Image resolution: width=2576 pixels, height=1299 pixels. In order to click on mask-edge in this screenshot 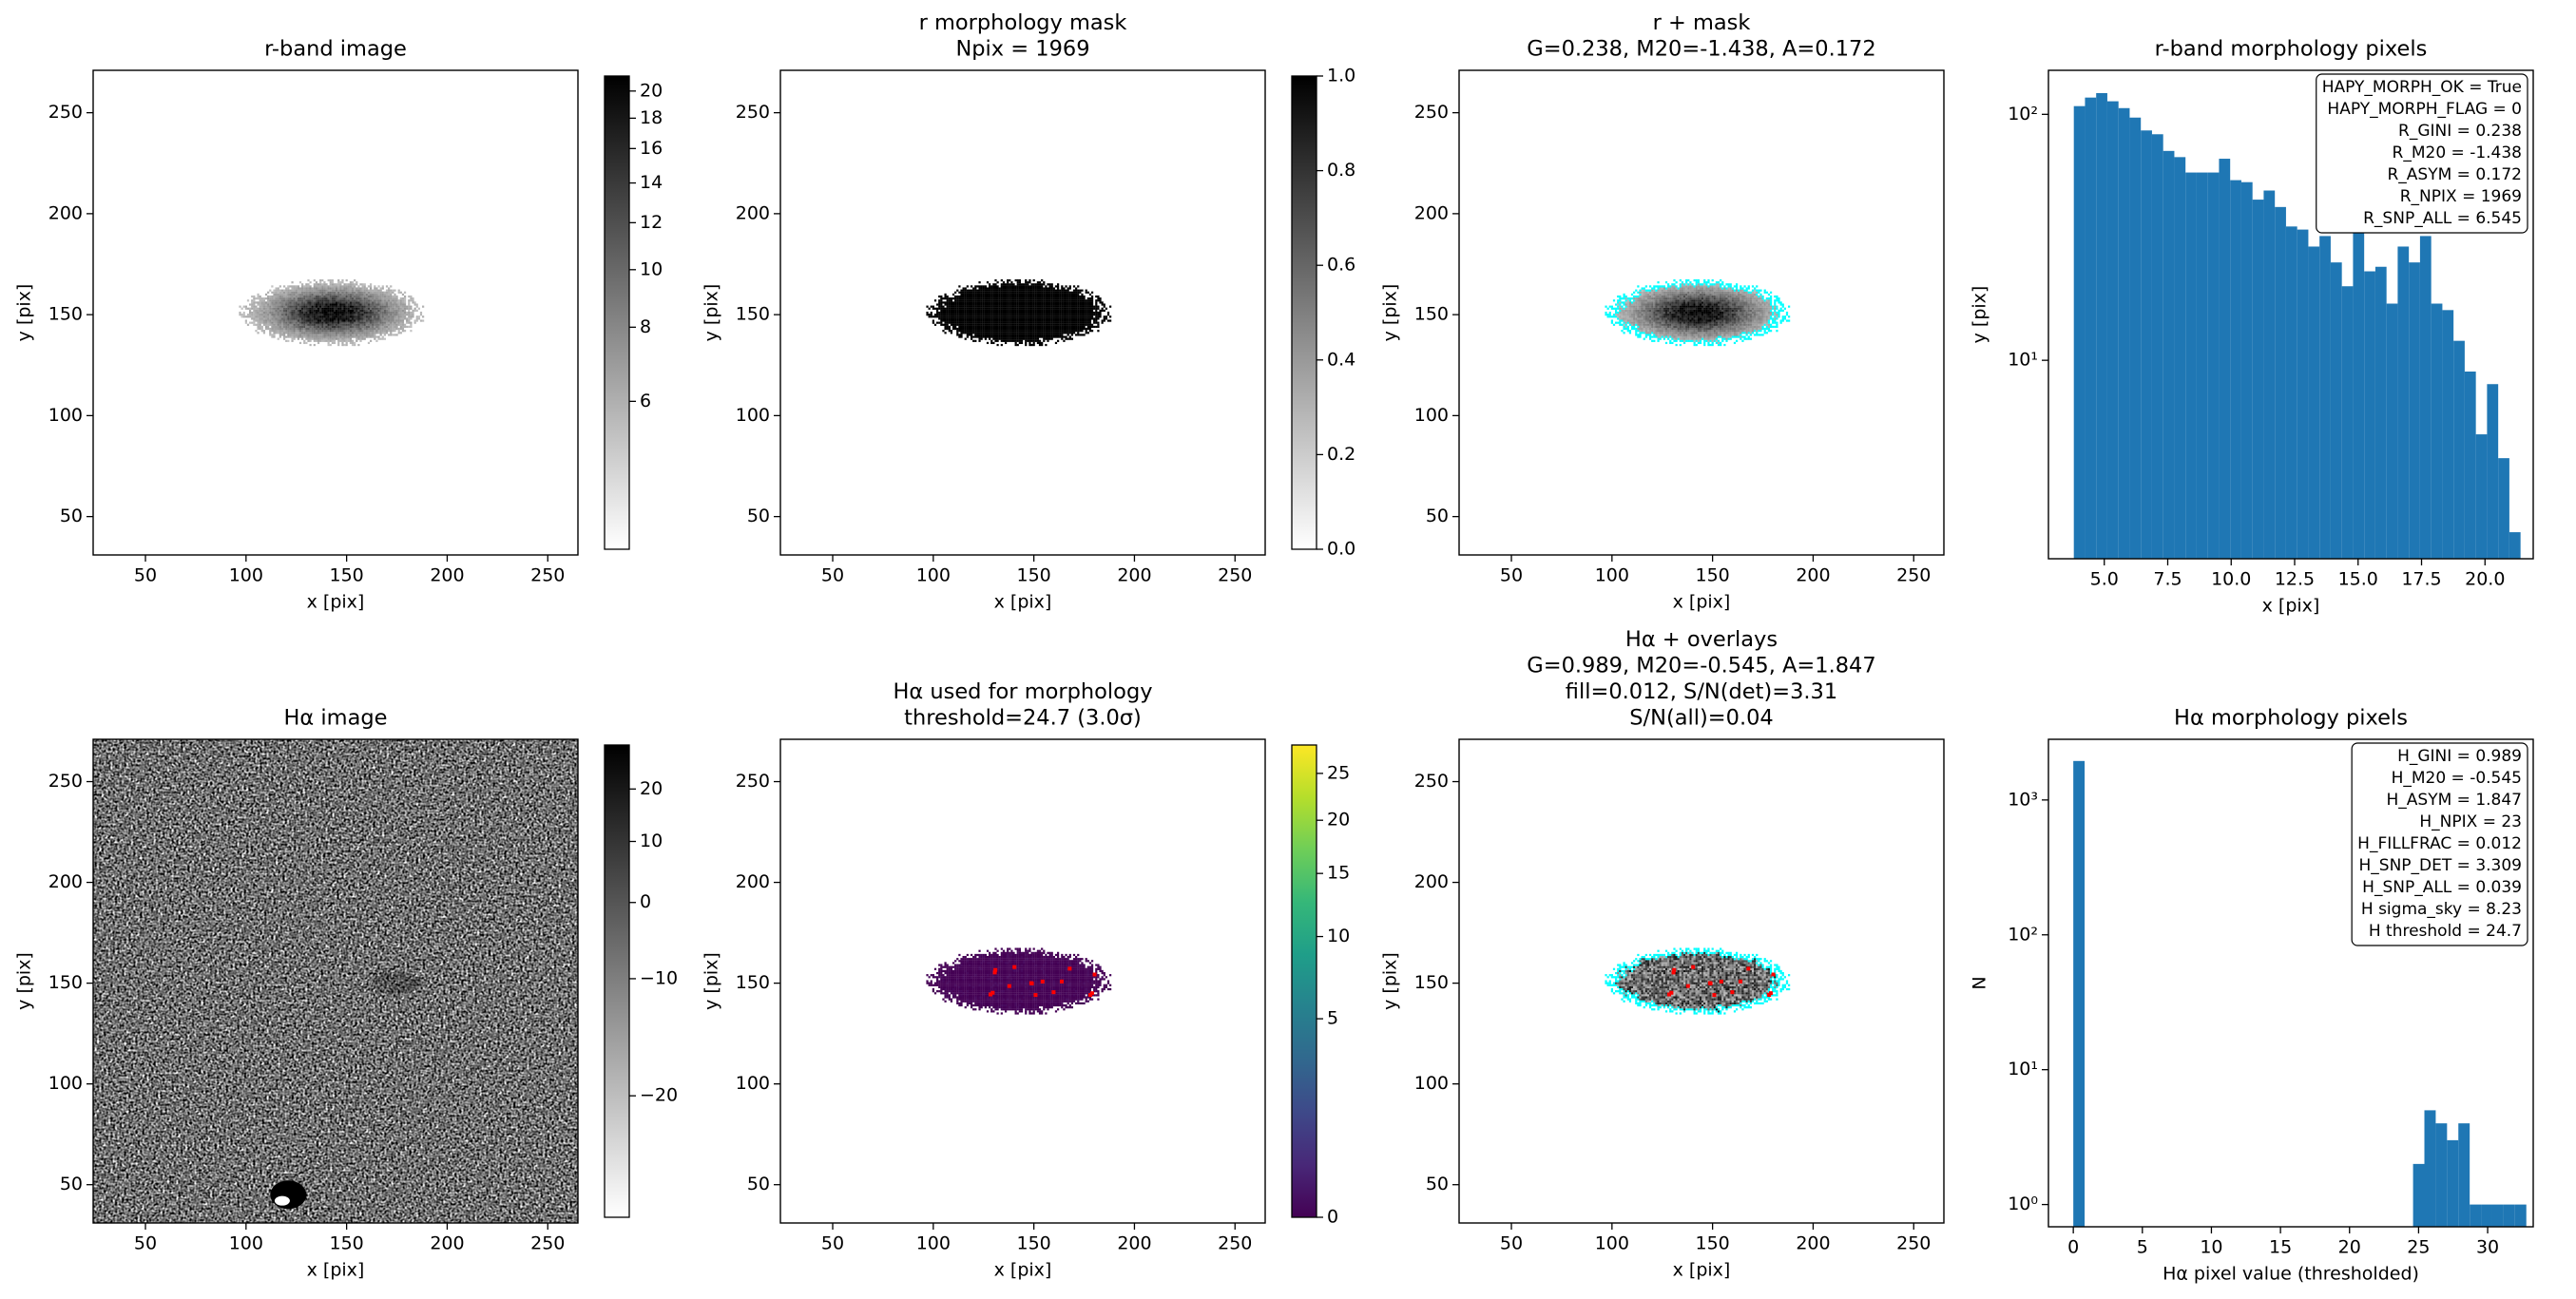, I will do `click(1630, 333)`.